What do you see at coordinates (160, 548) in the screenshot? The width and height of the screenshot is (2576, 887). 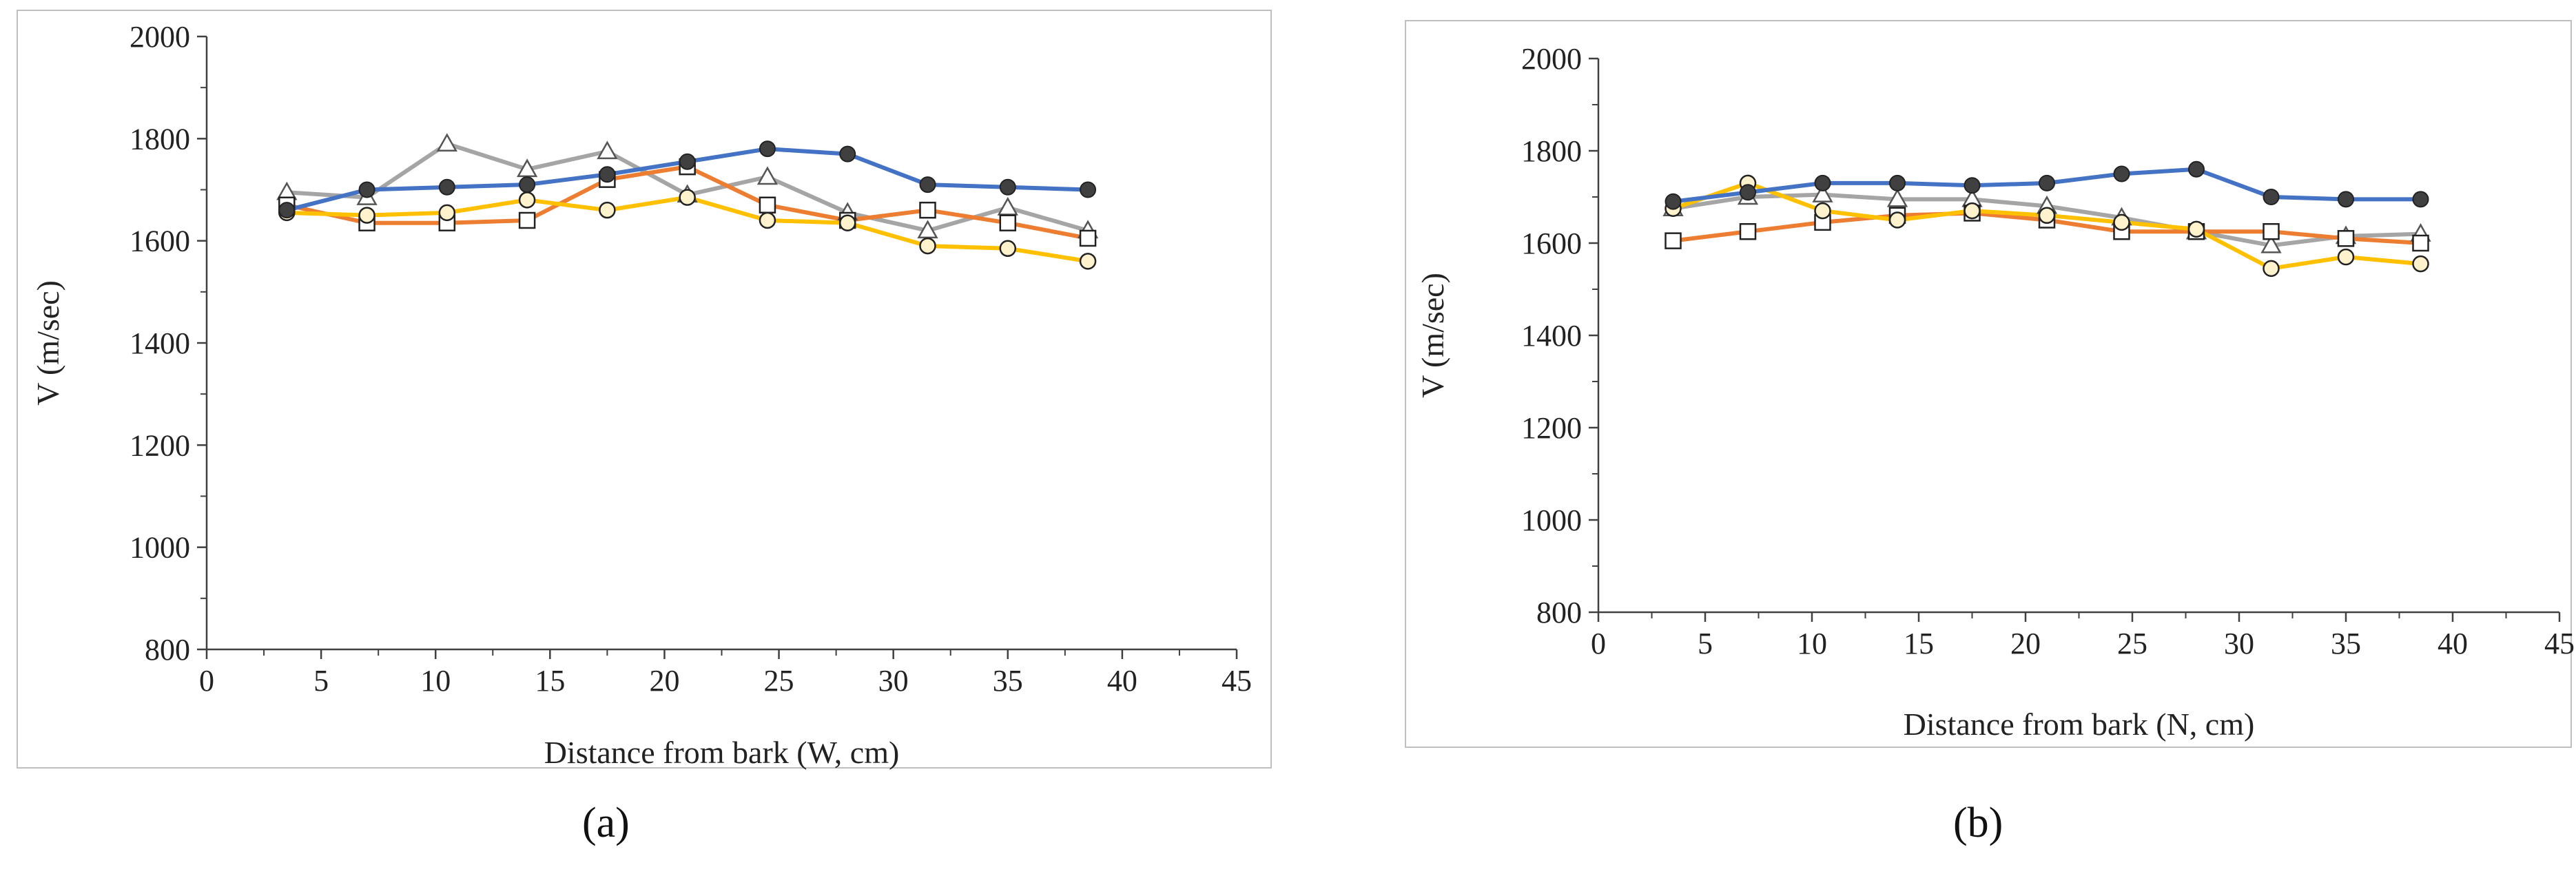 I see `chart-a-y-tick-label: 1000` at bounding box center [160, 548].